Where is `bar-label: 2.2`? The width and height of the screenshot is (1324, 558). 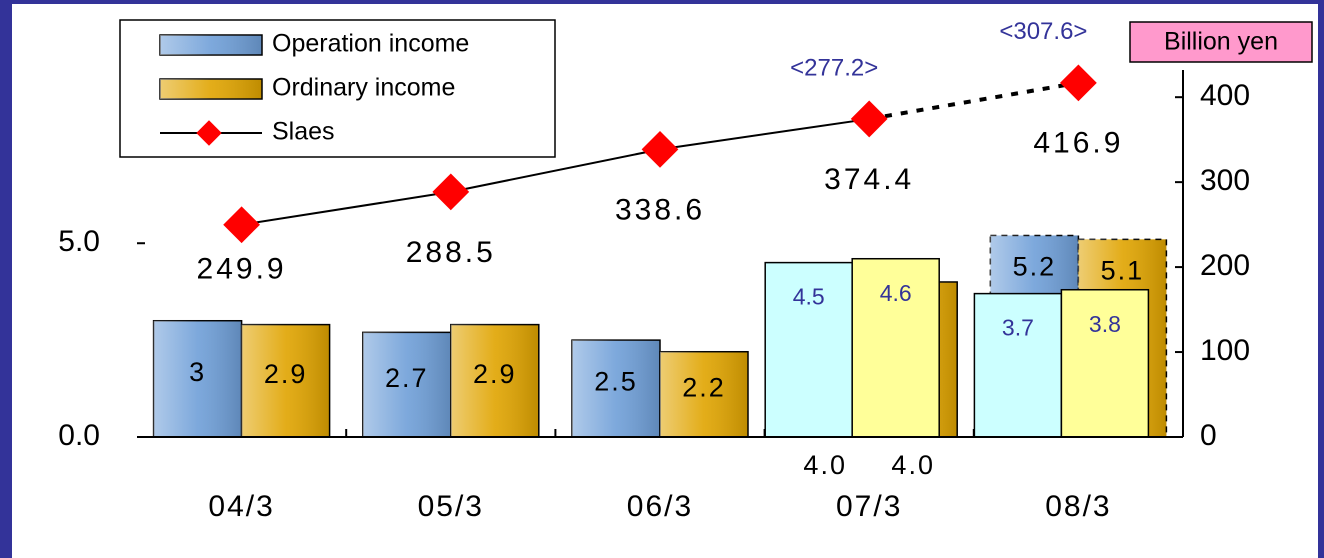
bar-label: 2.2 is located at coordinates (704, 387).